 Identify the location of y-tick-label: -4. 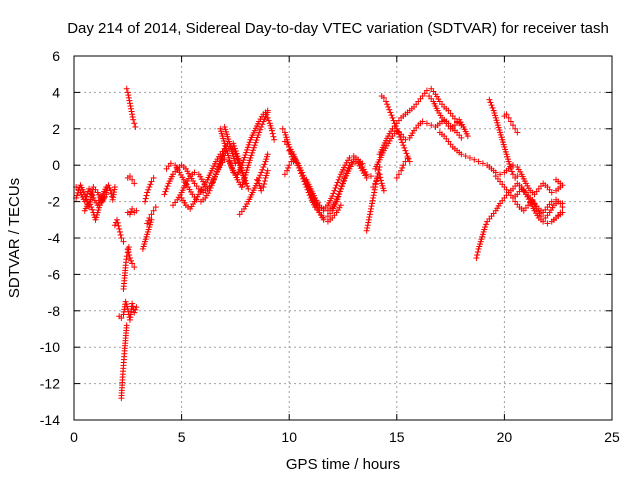
(54, 238).